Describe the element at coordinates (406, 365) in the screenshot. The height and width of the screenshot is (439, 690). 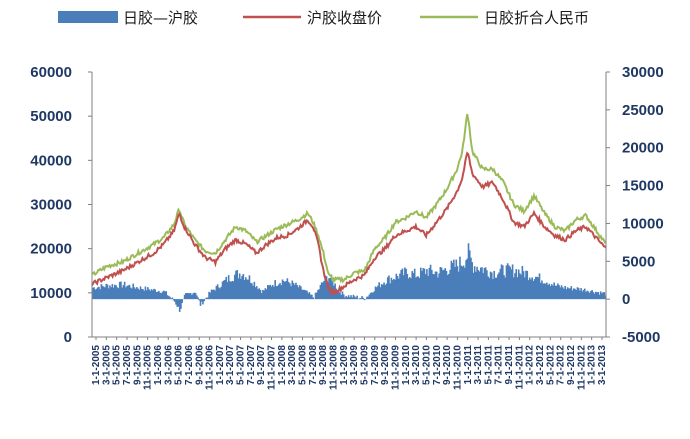
I see `x-tick-label: 1-1-2010` at that location.